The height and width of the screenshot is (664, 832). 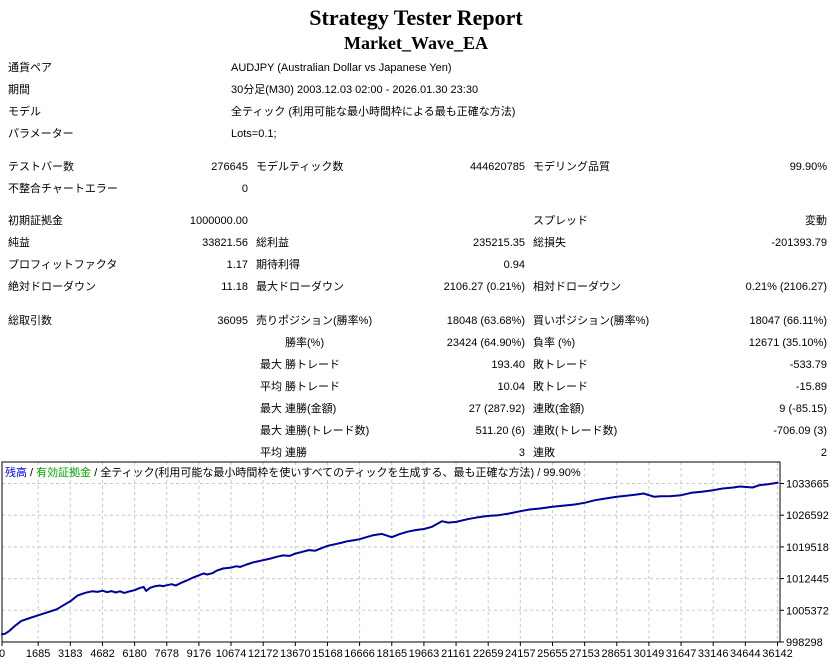 I want to click on x-axis-label: 12172, so click(x=263, y=654).